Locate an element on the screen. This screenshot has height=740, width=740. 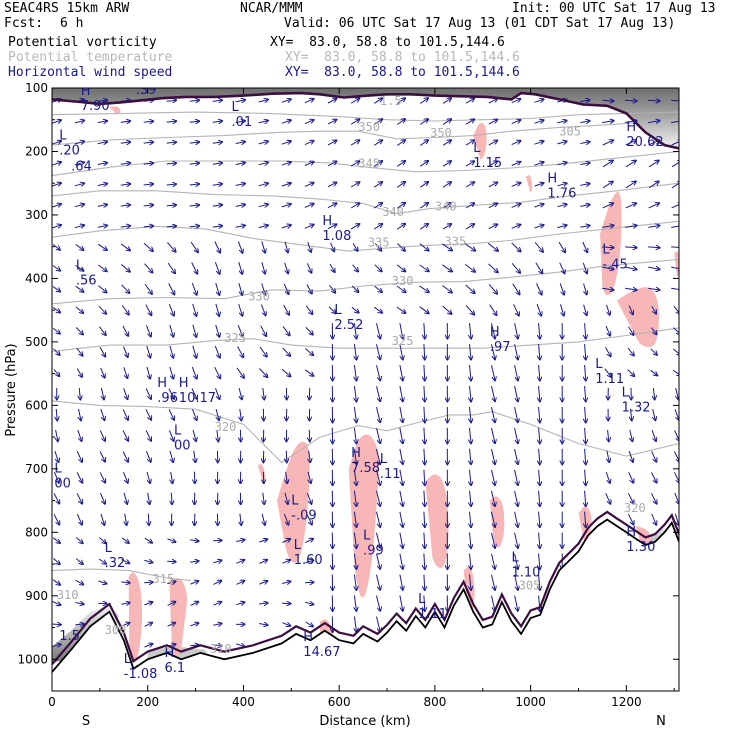
x-tick-label: 200 is located at coordinates (147, 702).